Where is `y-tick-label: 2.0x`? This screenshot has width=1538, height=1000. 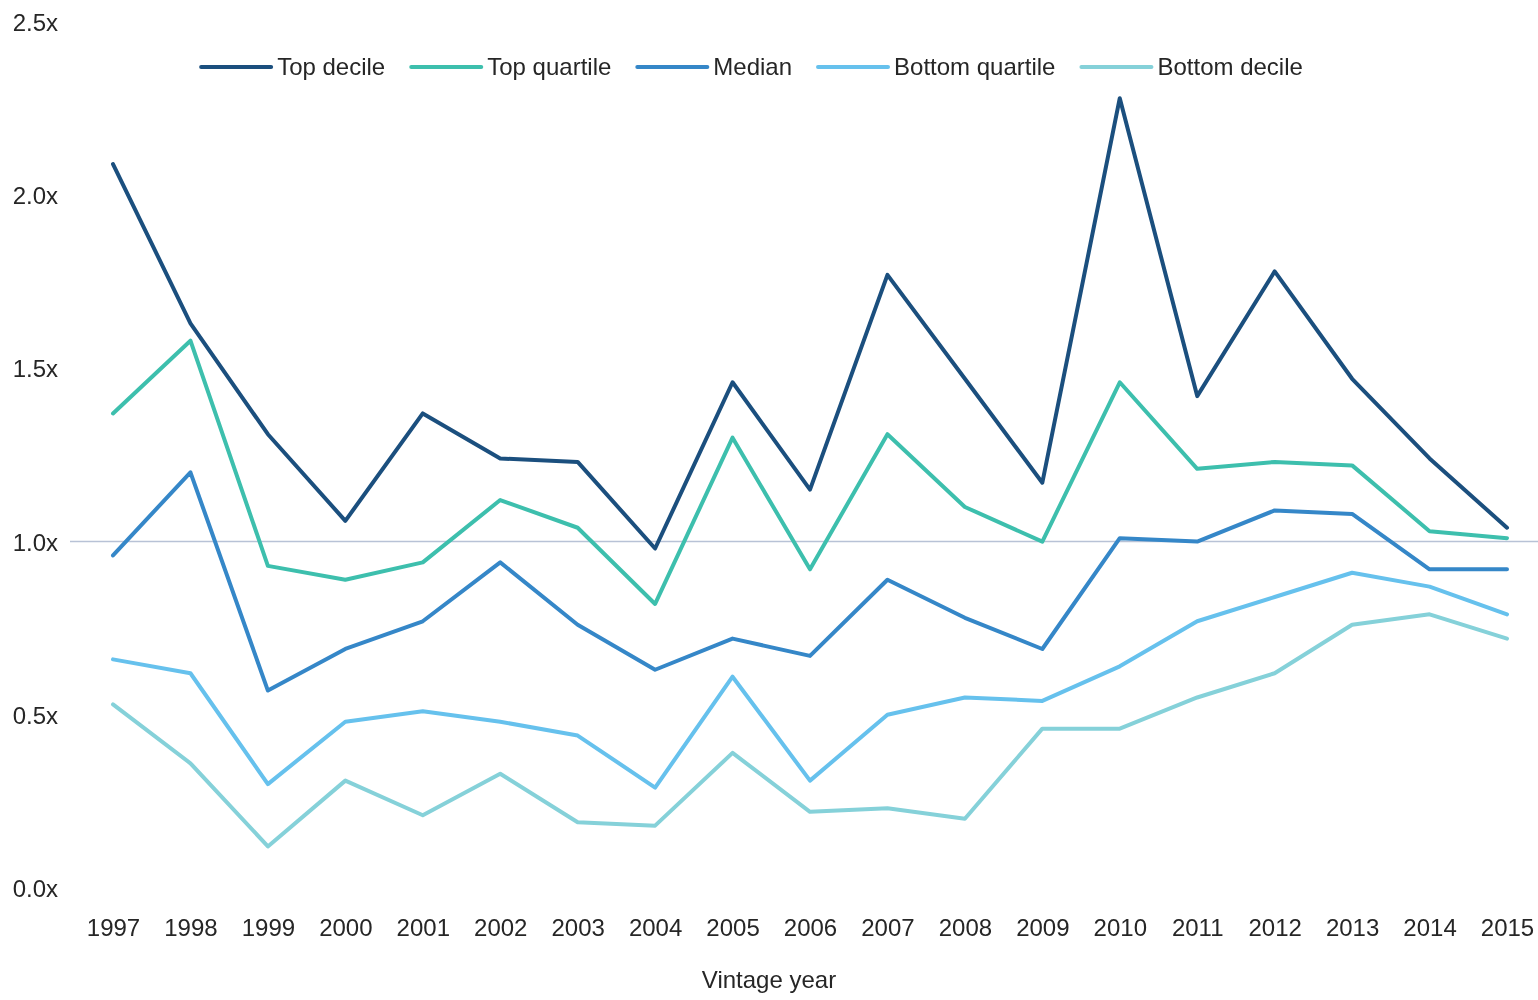 y-tick-label: 2.0x is located at coordinates (35, 196).